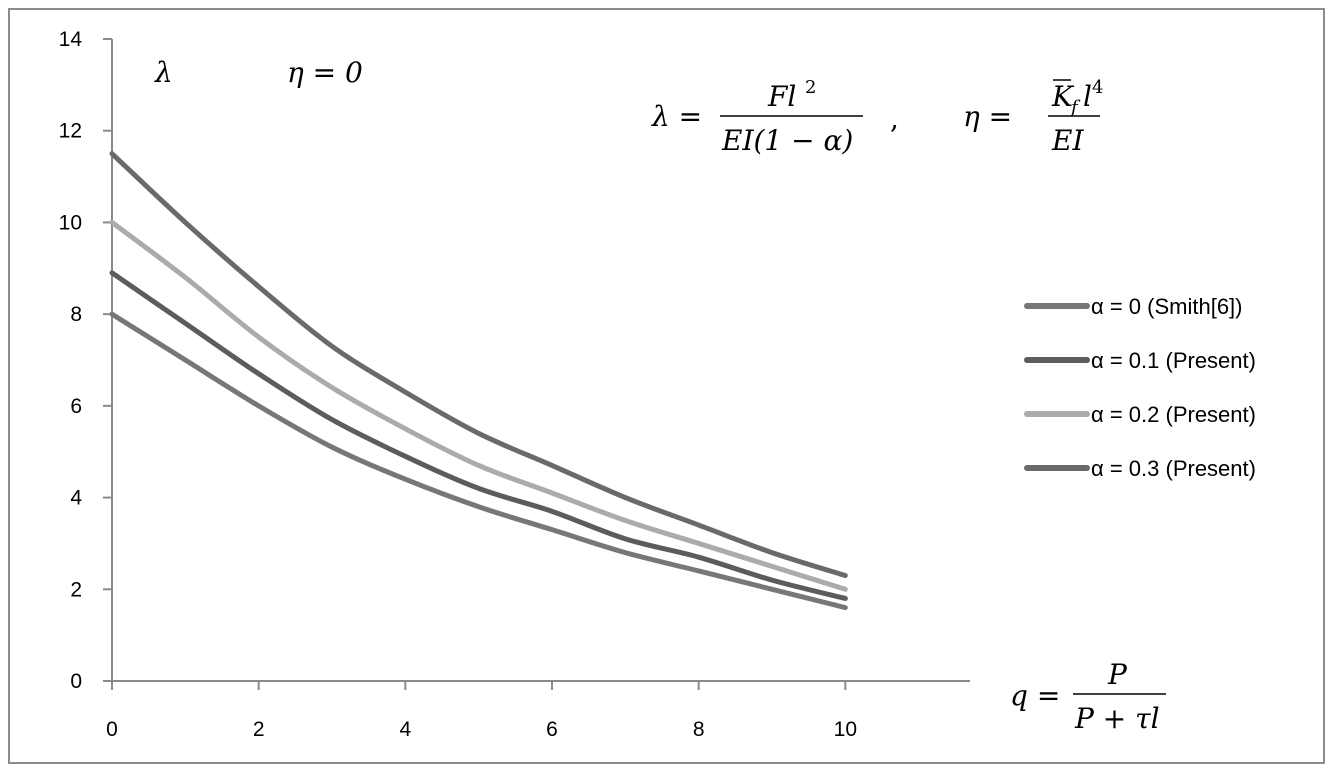 The image size is (1333, 772). I want to click on legend-label-0: α = 0 (Smith[6]), so click(1167, 306).